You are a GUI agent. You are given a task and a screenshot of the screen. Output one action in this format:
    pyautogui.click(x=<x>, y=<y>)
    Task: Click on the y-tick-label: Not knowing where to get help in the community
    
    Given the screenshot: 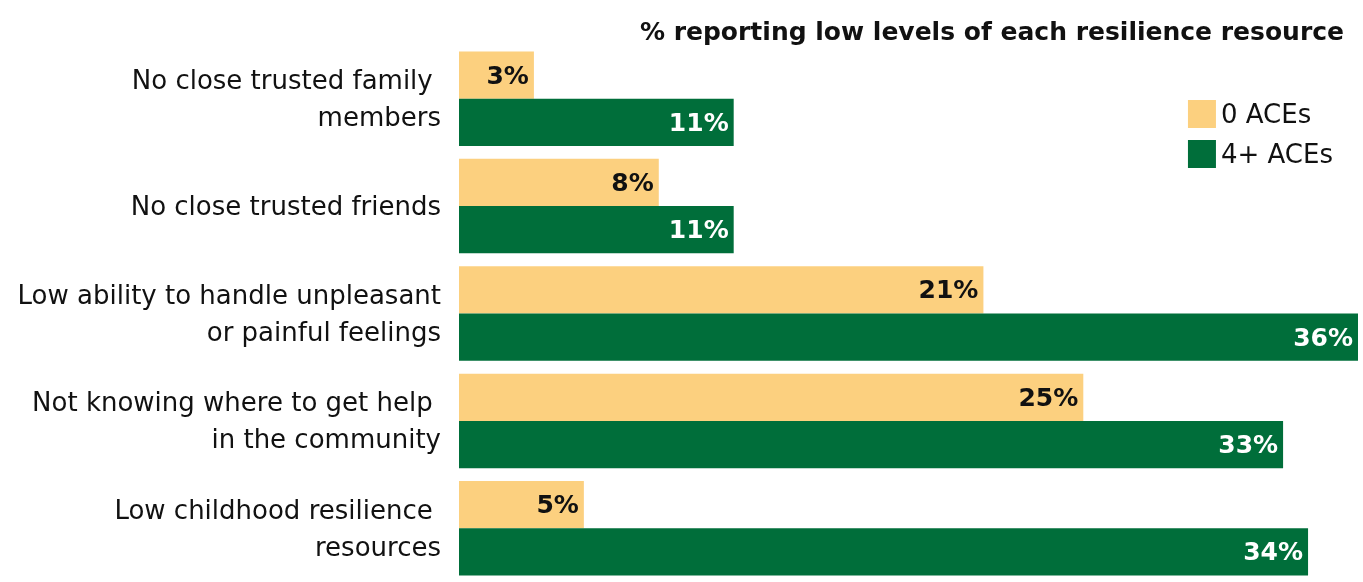 What is the action you would take?
    pyautogui.click(x=236, y=421)
    